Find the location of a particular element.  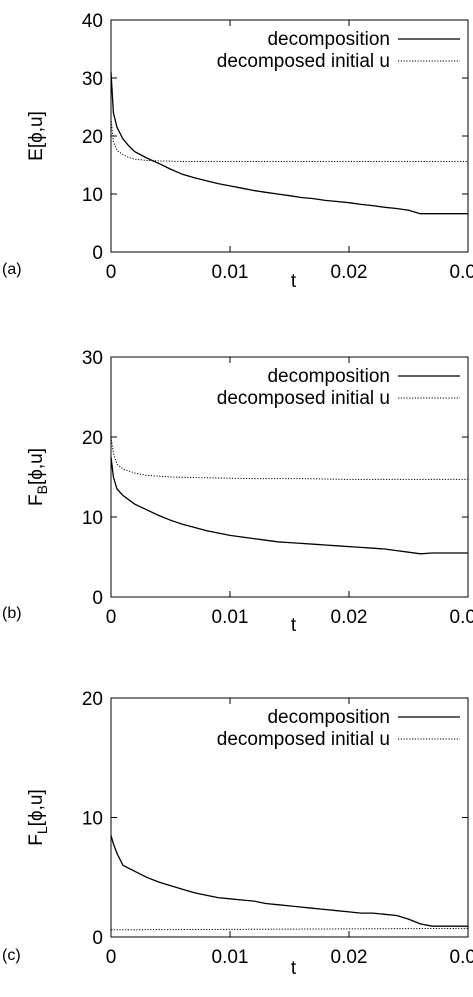

panel-label: (c) is located at coordinates (11, 955).